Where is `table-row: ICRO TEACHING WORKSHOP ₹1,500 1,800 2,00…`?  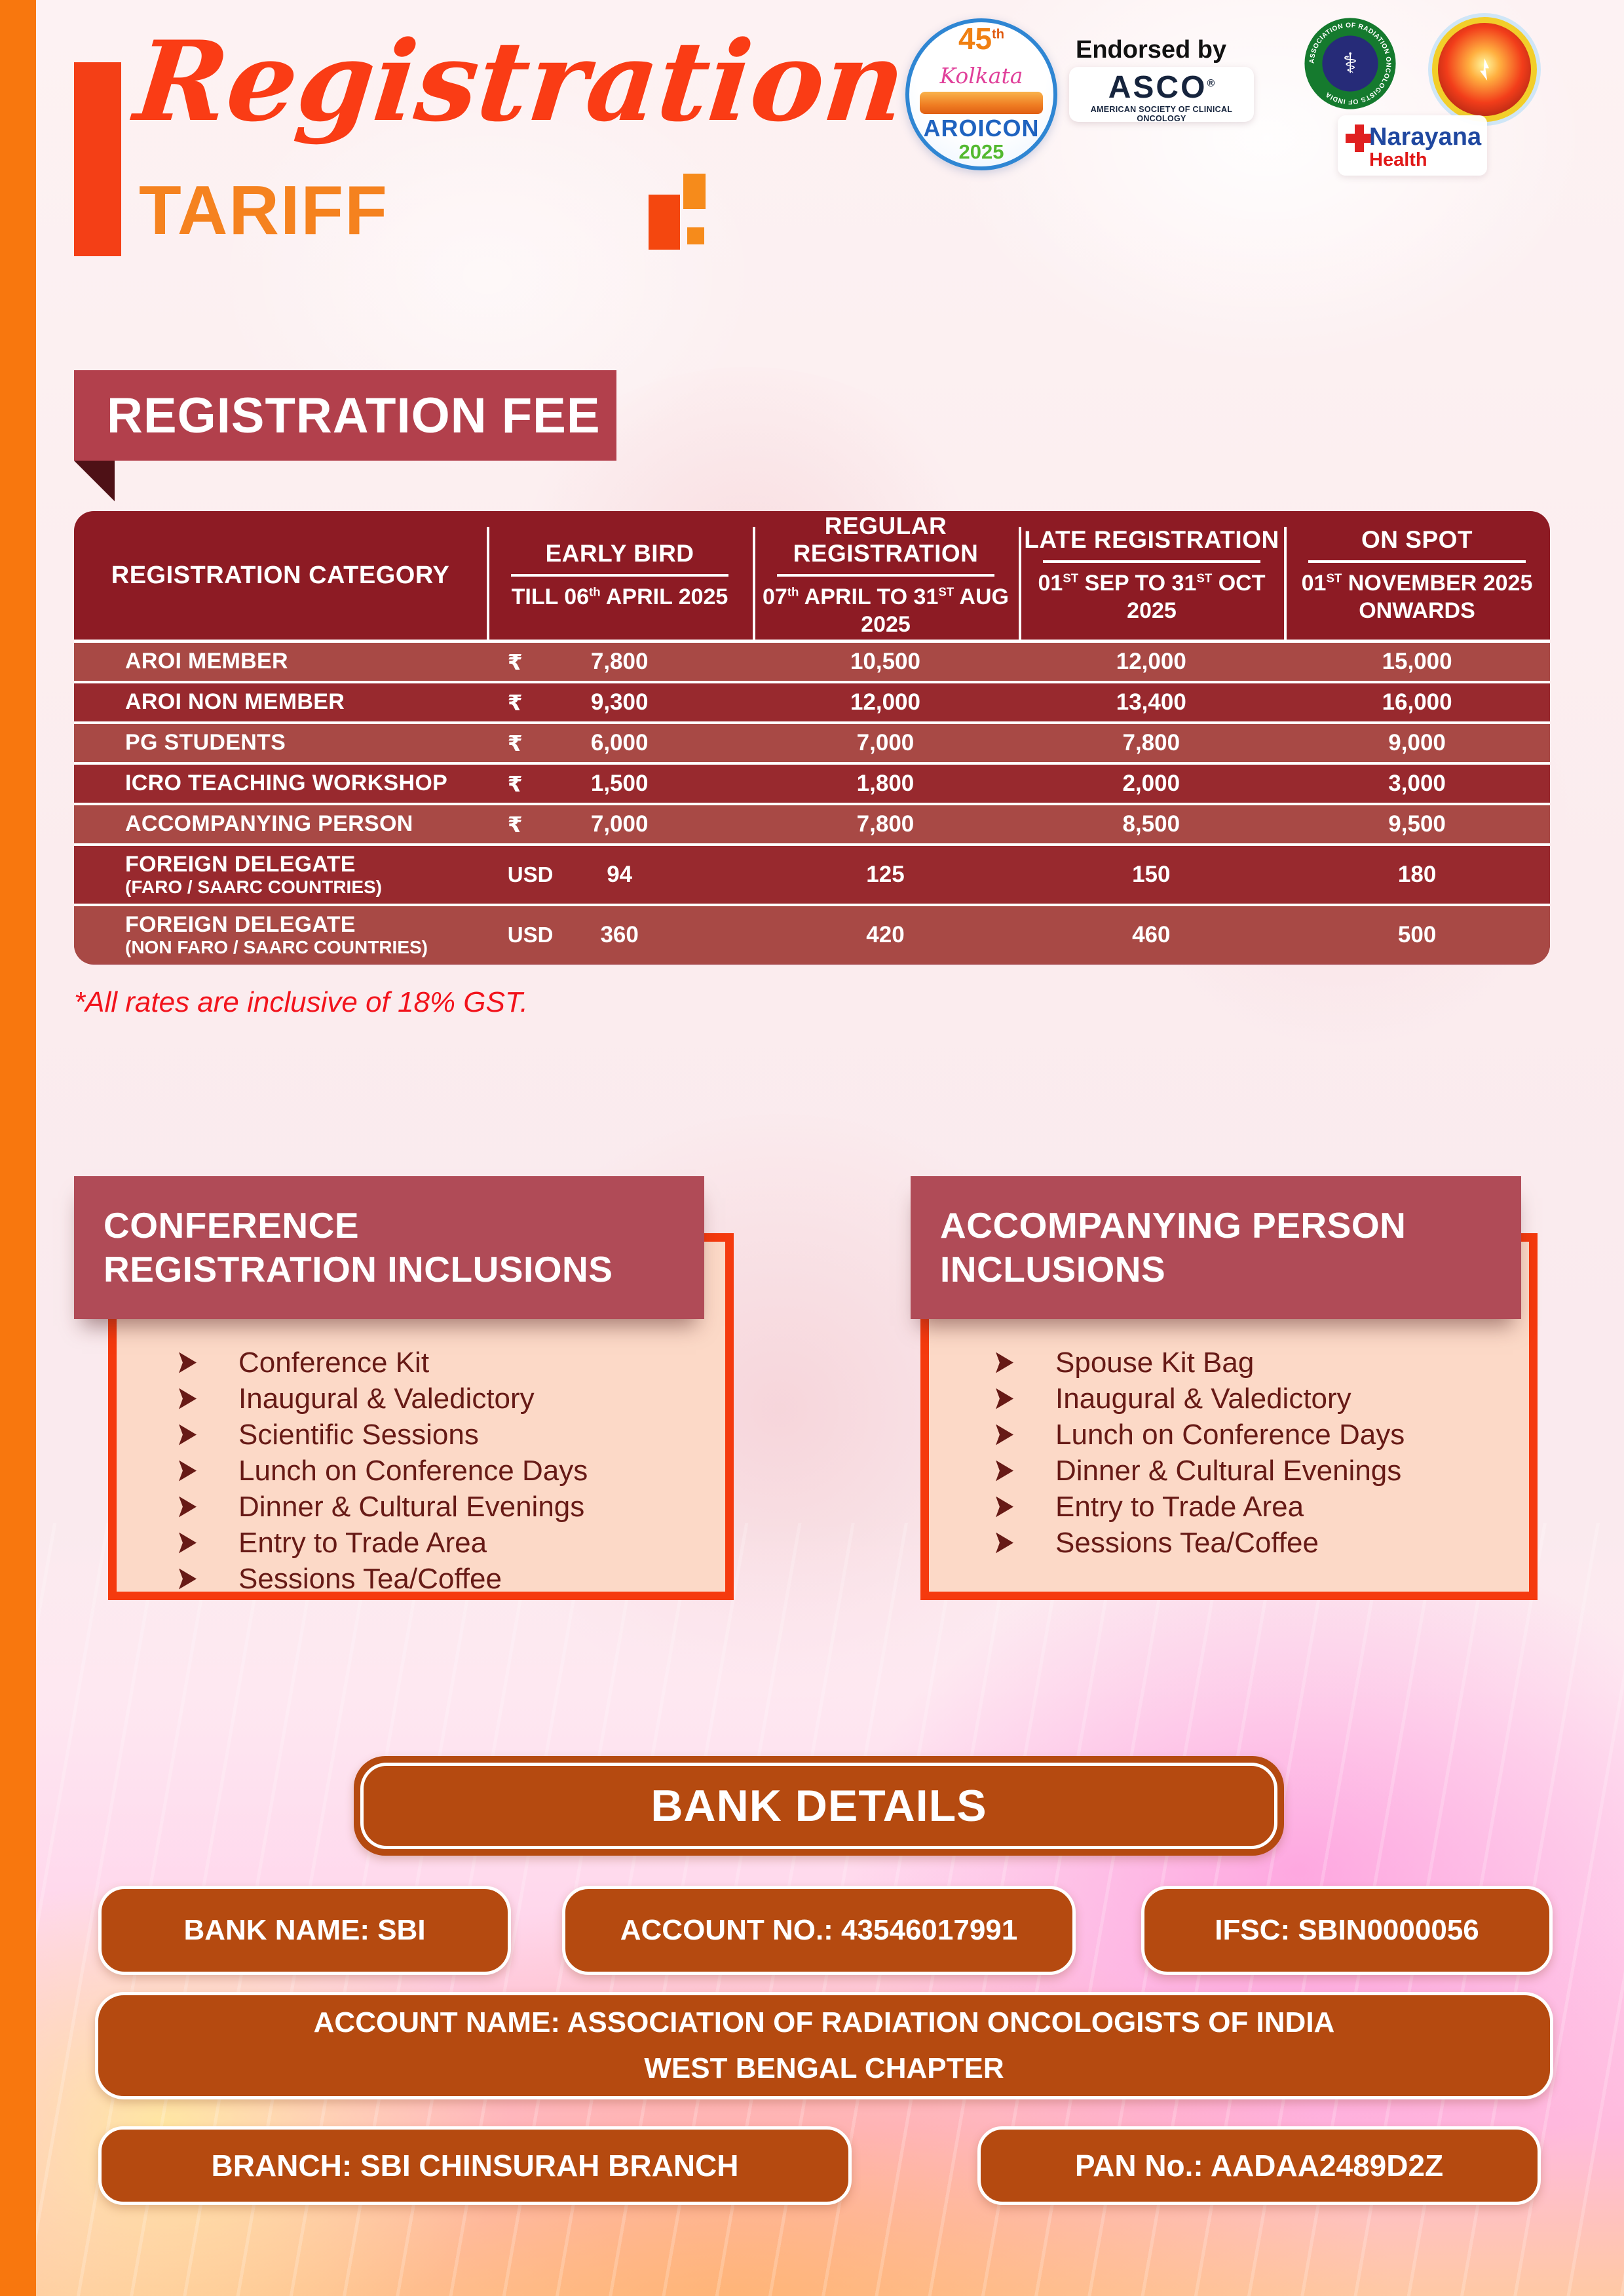 table-row: ICRO TEACHING WORKSHOP ₹1,500 1,800 2,00… is located at coordinates (812, 782).